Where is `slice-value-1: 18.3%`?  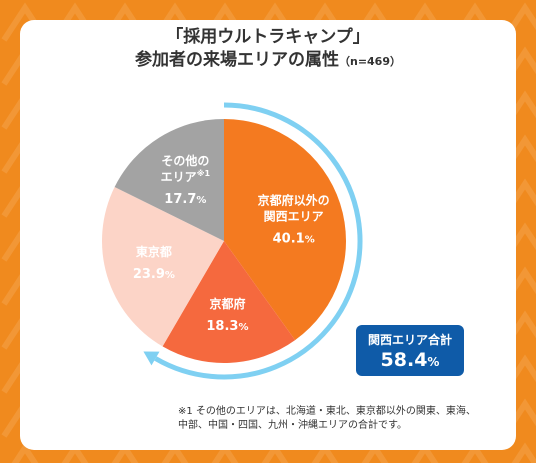
slice-value-1: 18.3% is located at coordinates (227, 326).